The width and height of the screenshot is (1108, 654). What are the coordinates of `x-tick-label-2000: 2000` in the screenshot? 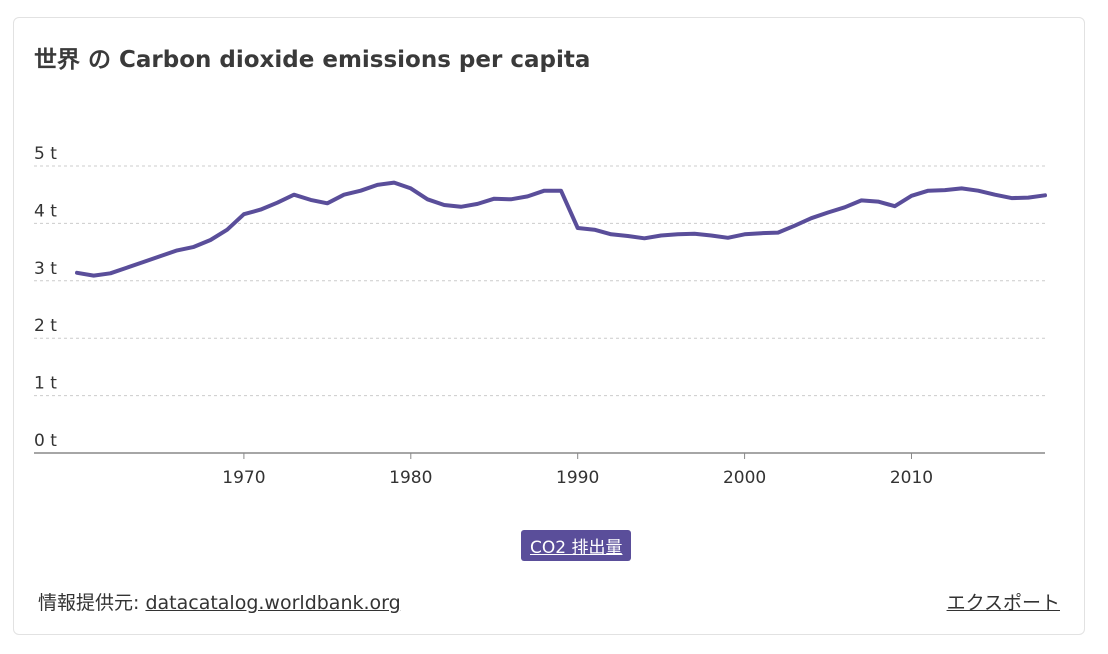 It's located at (744, 478).